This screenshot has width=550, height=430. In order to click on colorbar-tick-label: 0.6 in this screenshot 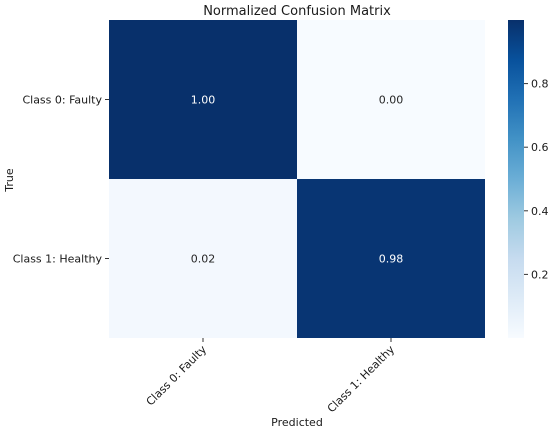, I will do `click(540, 147)`.